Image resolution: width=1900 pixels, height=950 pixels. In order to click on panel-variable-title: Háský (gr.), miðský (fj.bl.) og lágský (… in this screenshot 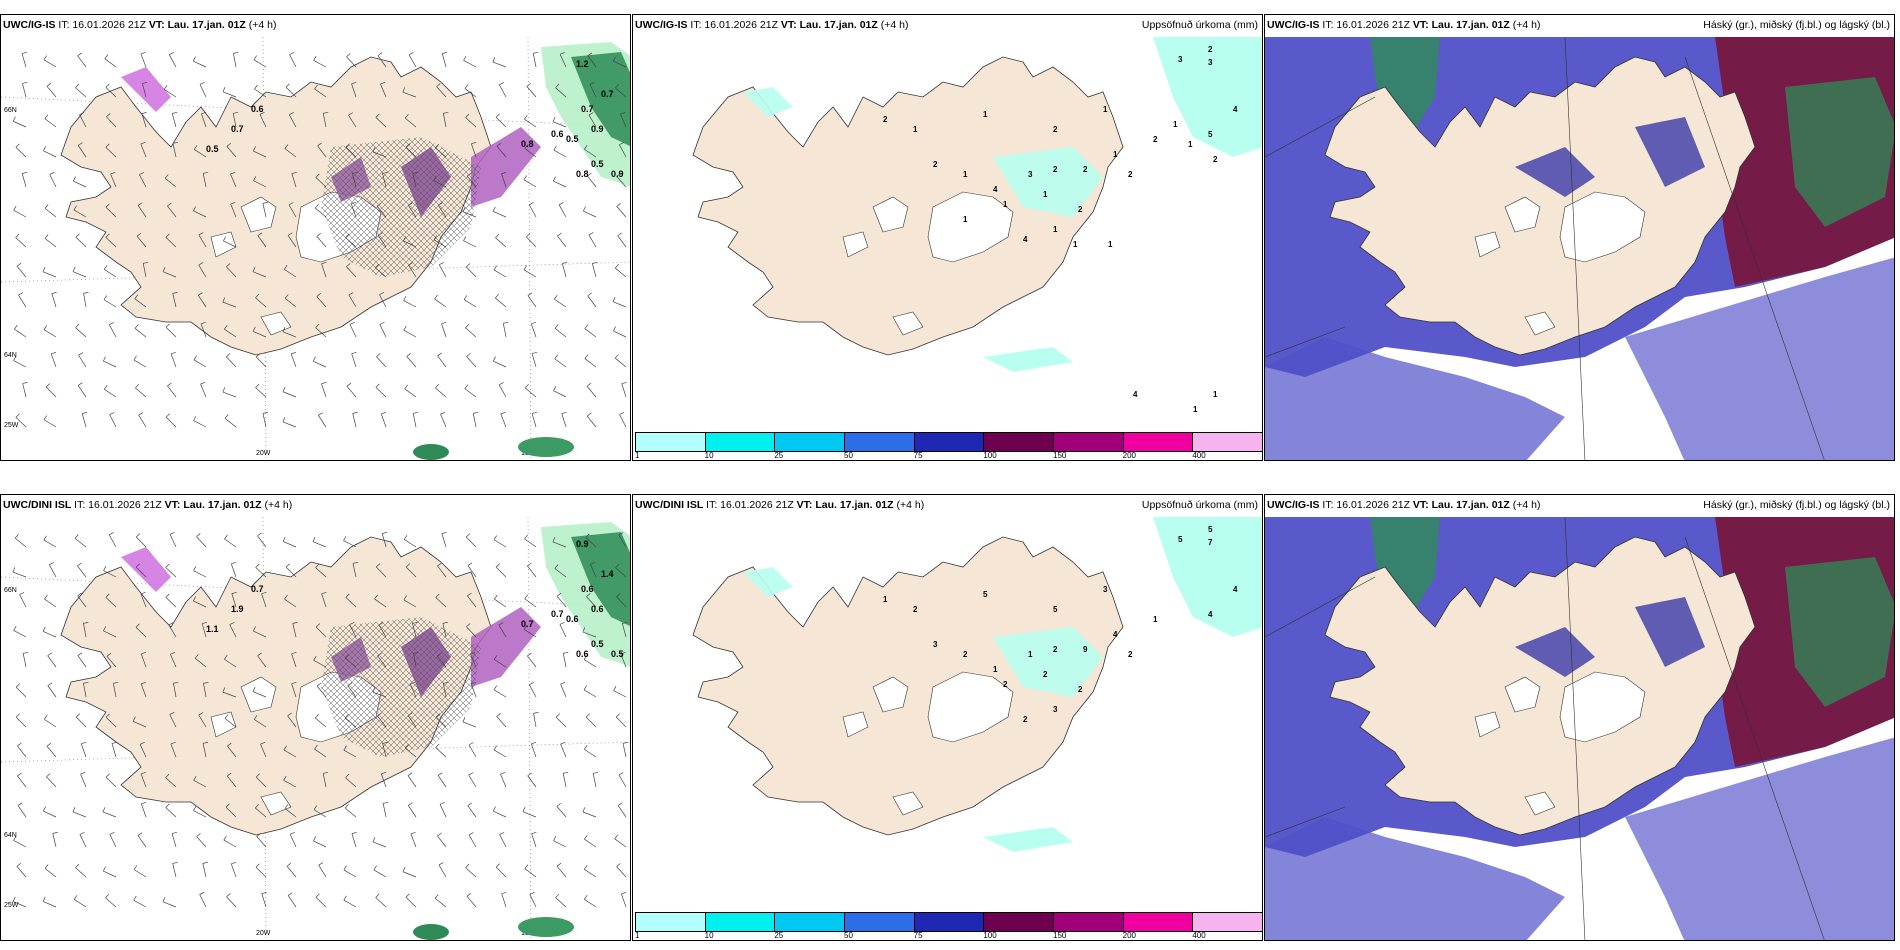, I will do `click(1796, 25)`.